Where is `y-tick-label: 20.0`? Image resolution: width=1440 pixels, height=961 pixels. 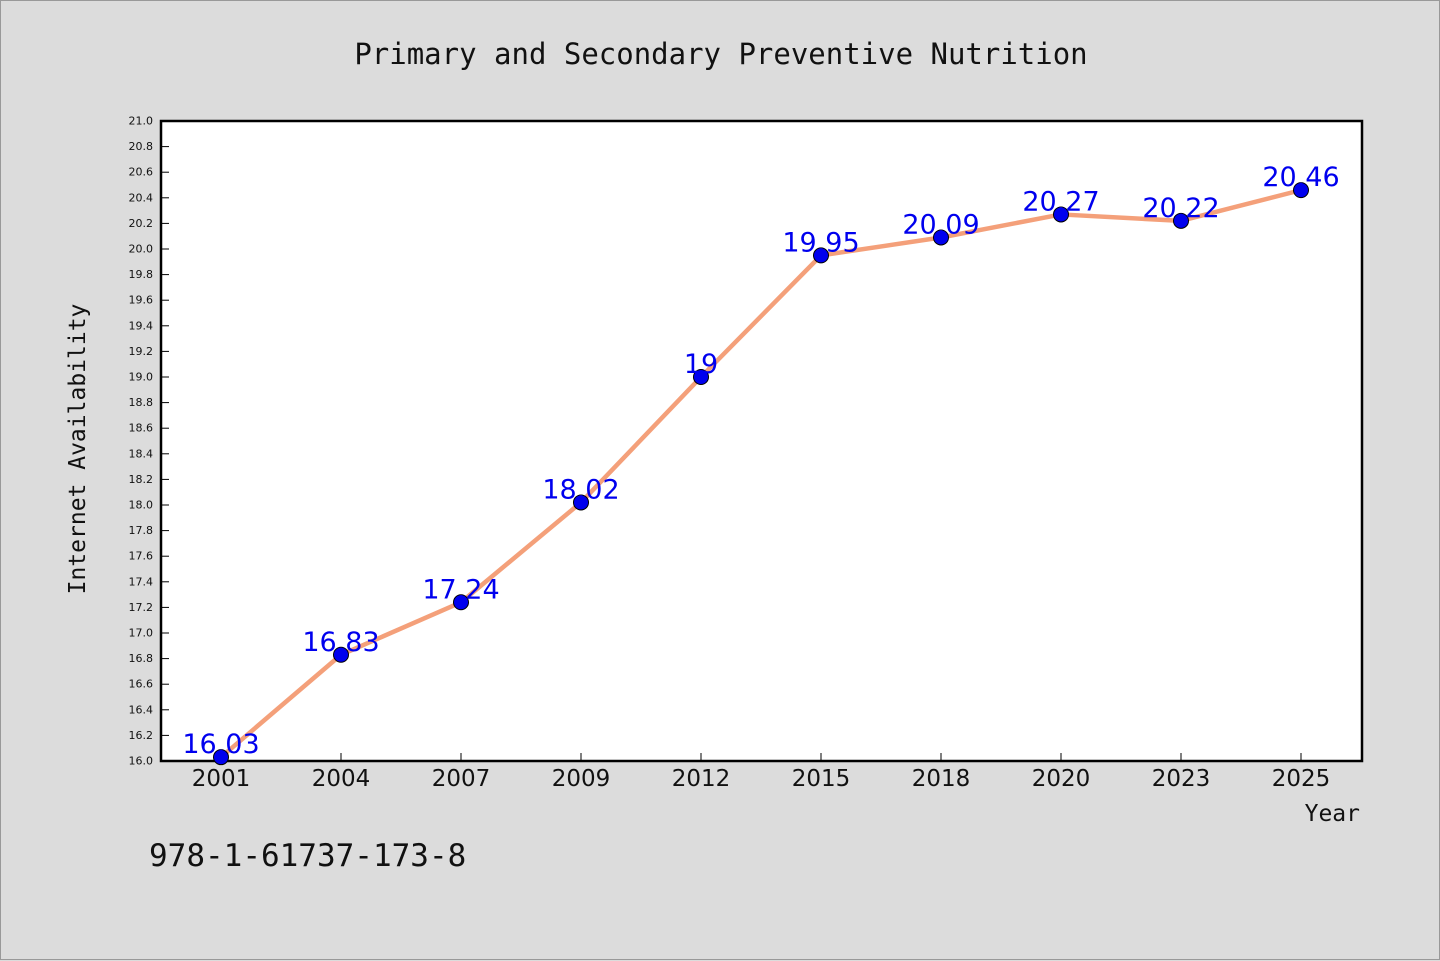
y-tick-label: 20.0 is located at coordinates (141, 249).